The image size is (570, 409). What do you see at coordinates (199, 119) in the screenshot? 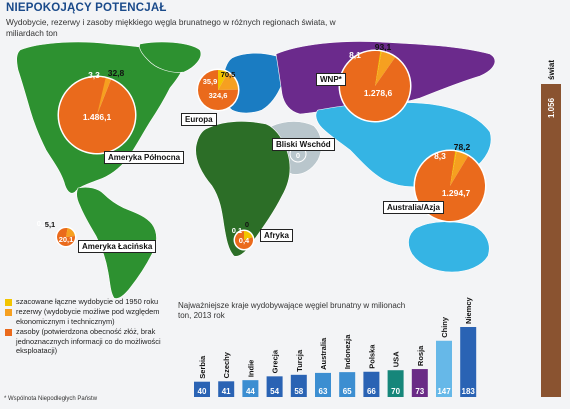
I see `region-label-1: Europa` at bounding box center [199, 119].